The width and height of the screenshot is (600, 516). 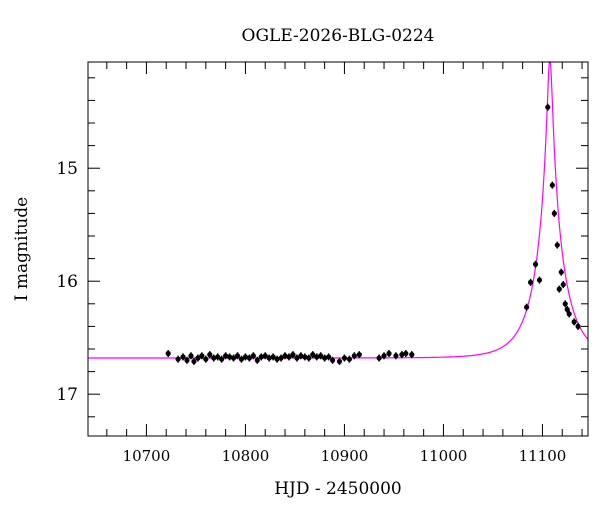 I want to click on y-tick-label: 15, so click(x=67, y=169).